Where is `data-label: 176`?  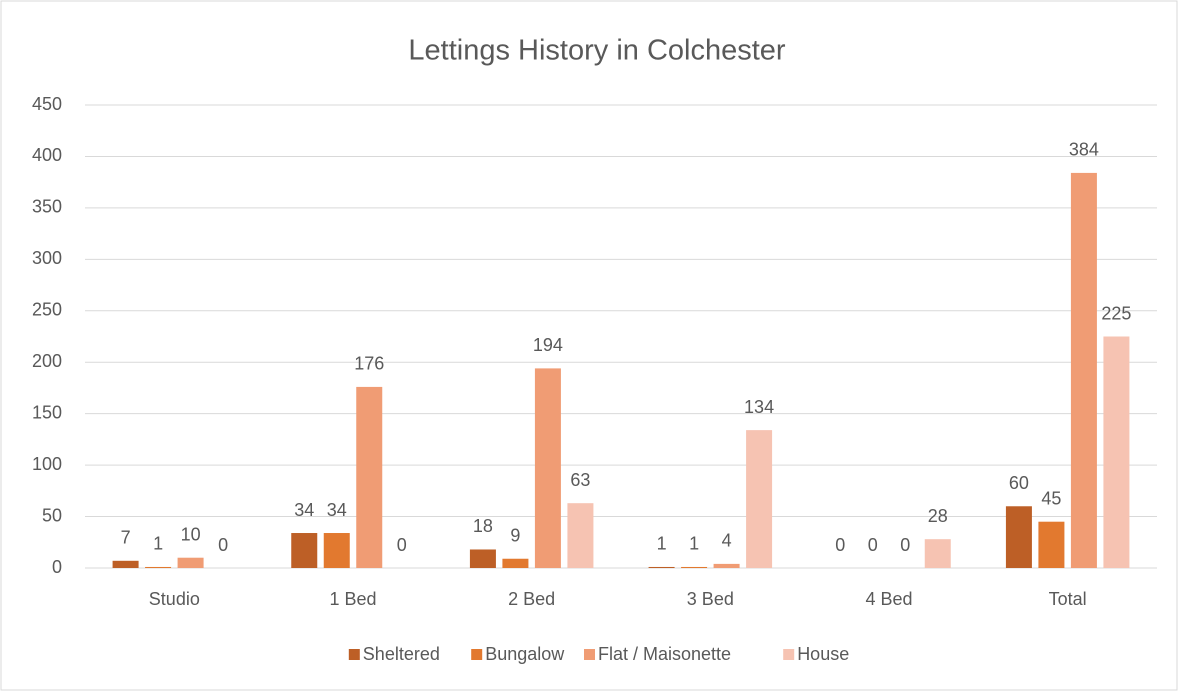
data-label: 176 is located at coordinates (369, 364).